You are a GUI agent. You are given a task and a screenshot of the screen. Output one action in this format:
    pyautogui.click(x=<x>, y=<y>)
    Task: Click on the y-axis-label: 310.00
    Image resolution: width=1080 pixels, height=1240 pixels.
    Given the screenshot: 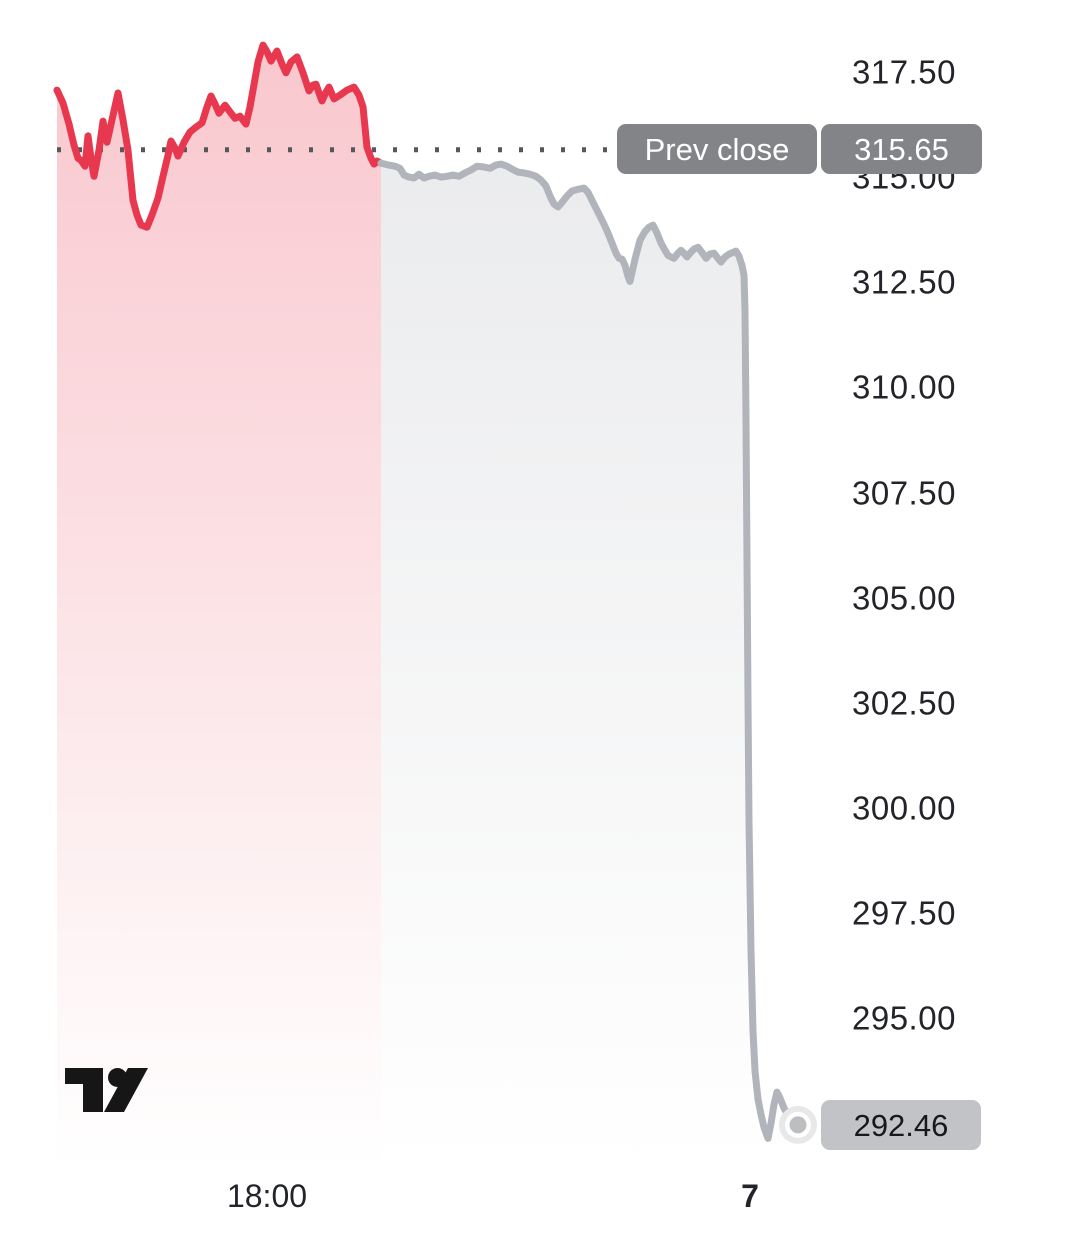 What is the action you would take?
    pyautogui.click(x=904, y=387)
    